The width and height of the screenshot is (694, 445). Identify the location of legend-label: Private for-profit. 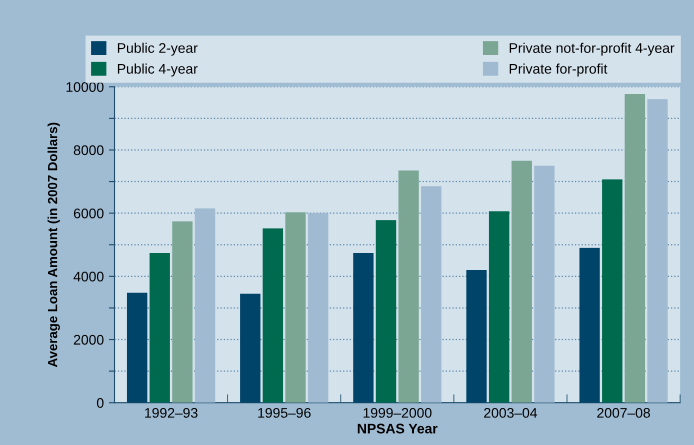
(559, 70).